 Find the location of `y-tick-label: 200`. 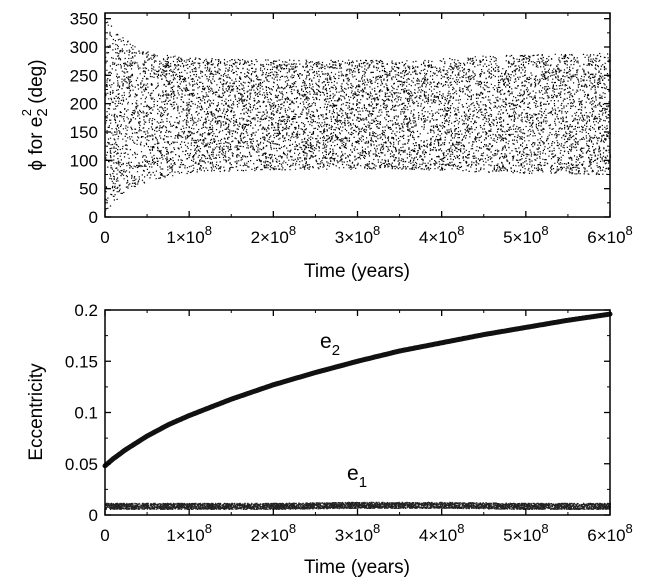

y-tick-label: 200 is located at coordinates (84, 104).